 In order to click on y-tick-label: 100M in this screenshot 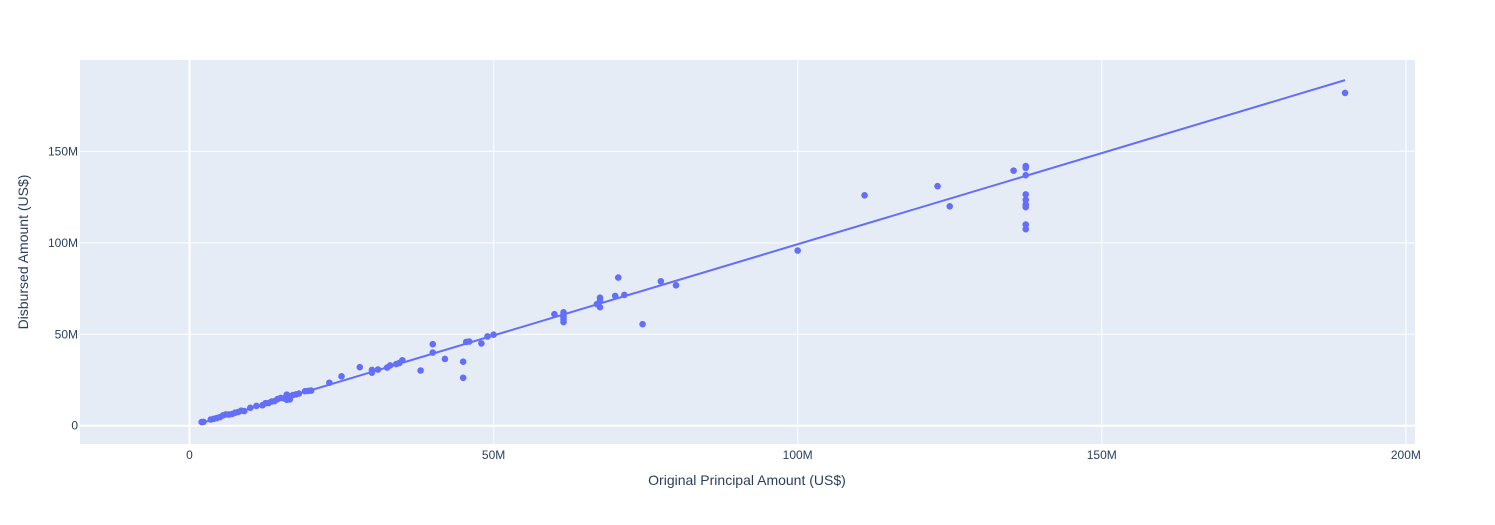, I will do `click(63, 243)`.